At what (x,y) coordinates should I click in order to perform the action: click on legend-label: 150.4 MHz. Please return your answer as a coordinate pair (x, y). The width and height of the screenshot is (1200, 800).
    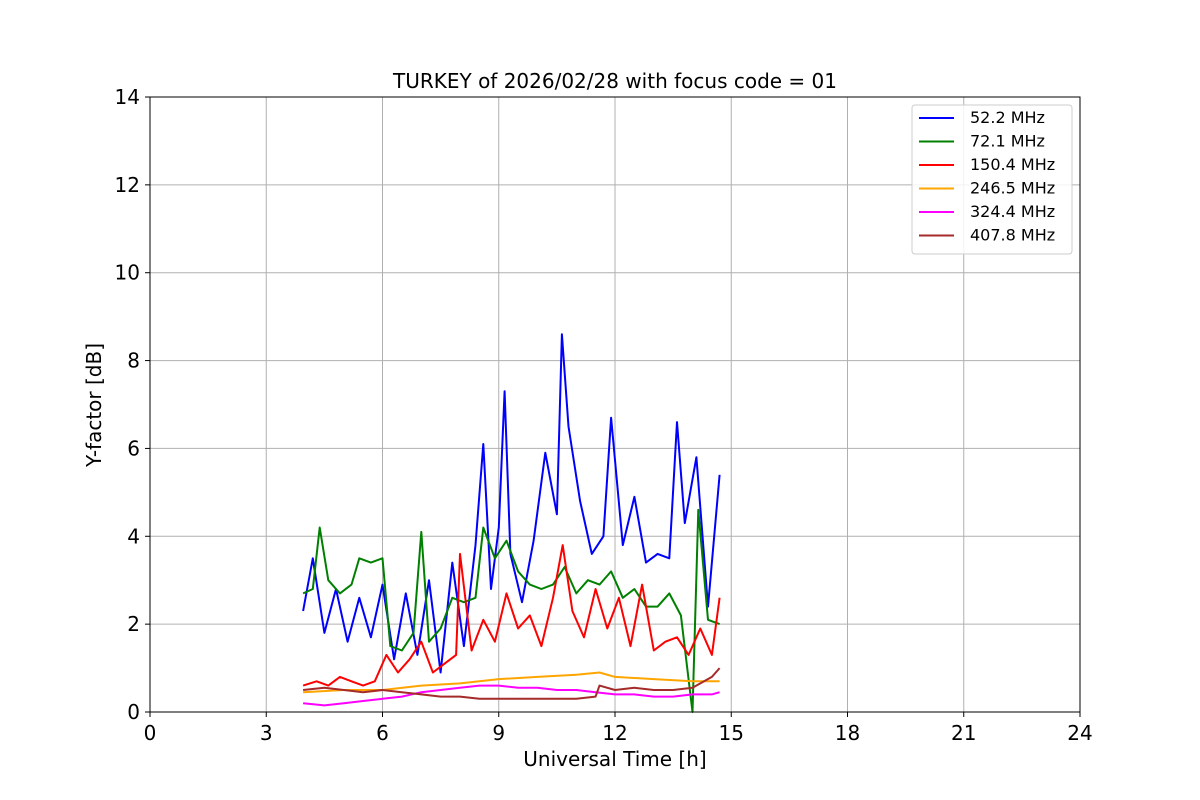
    Looking at the image, I should click on (1012, 164).